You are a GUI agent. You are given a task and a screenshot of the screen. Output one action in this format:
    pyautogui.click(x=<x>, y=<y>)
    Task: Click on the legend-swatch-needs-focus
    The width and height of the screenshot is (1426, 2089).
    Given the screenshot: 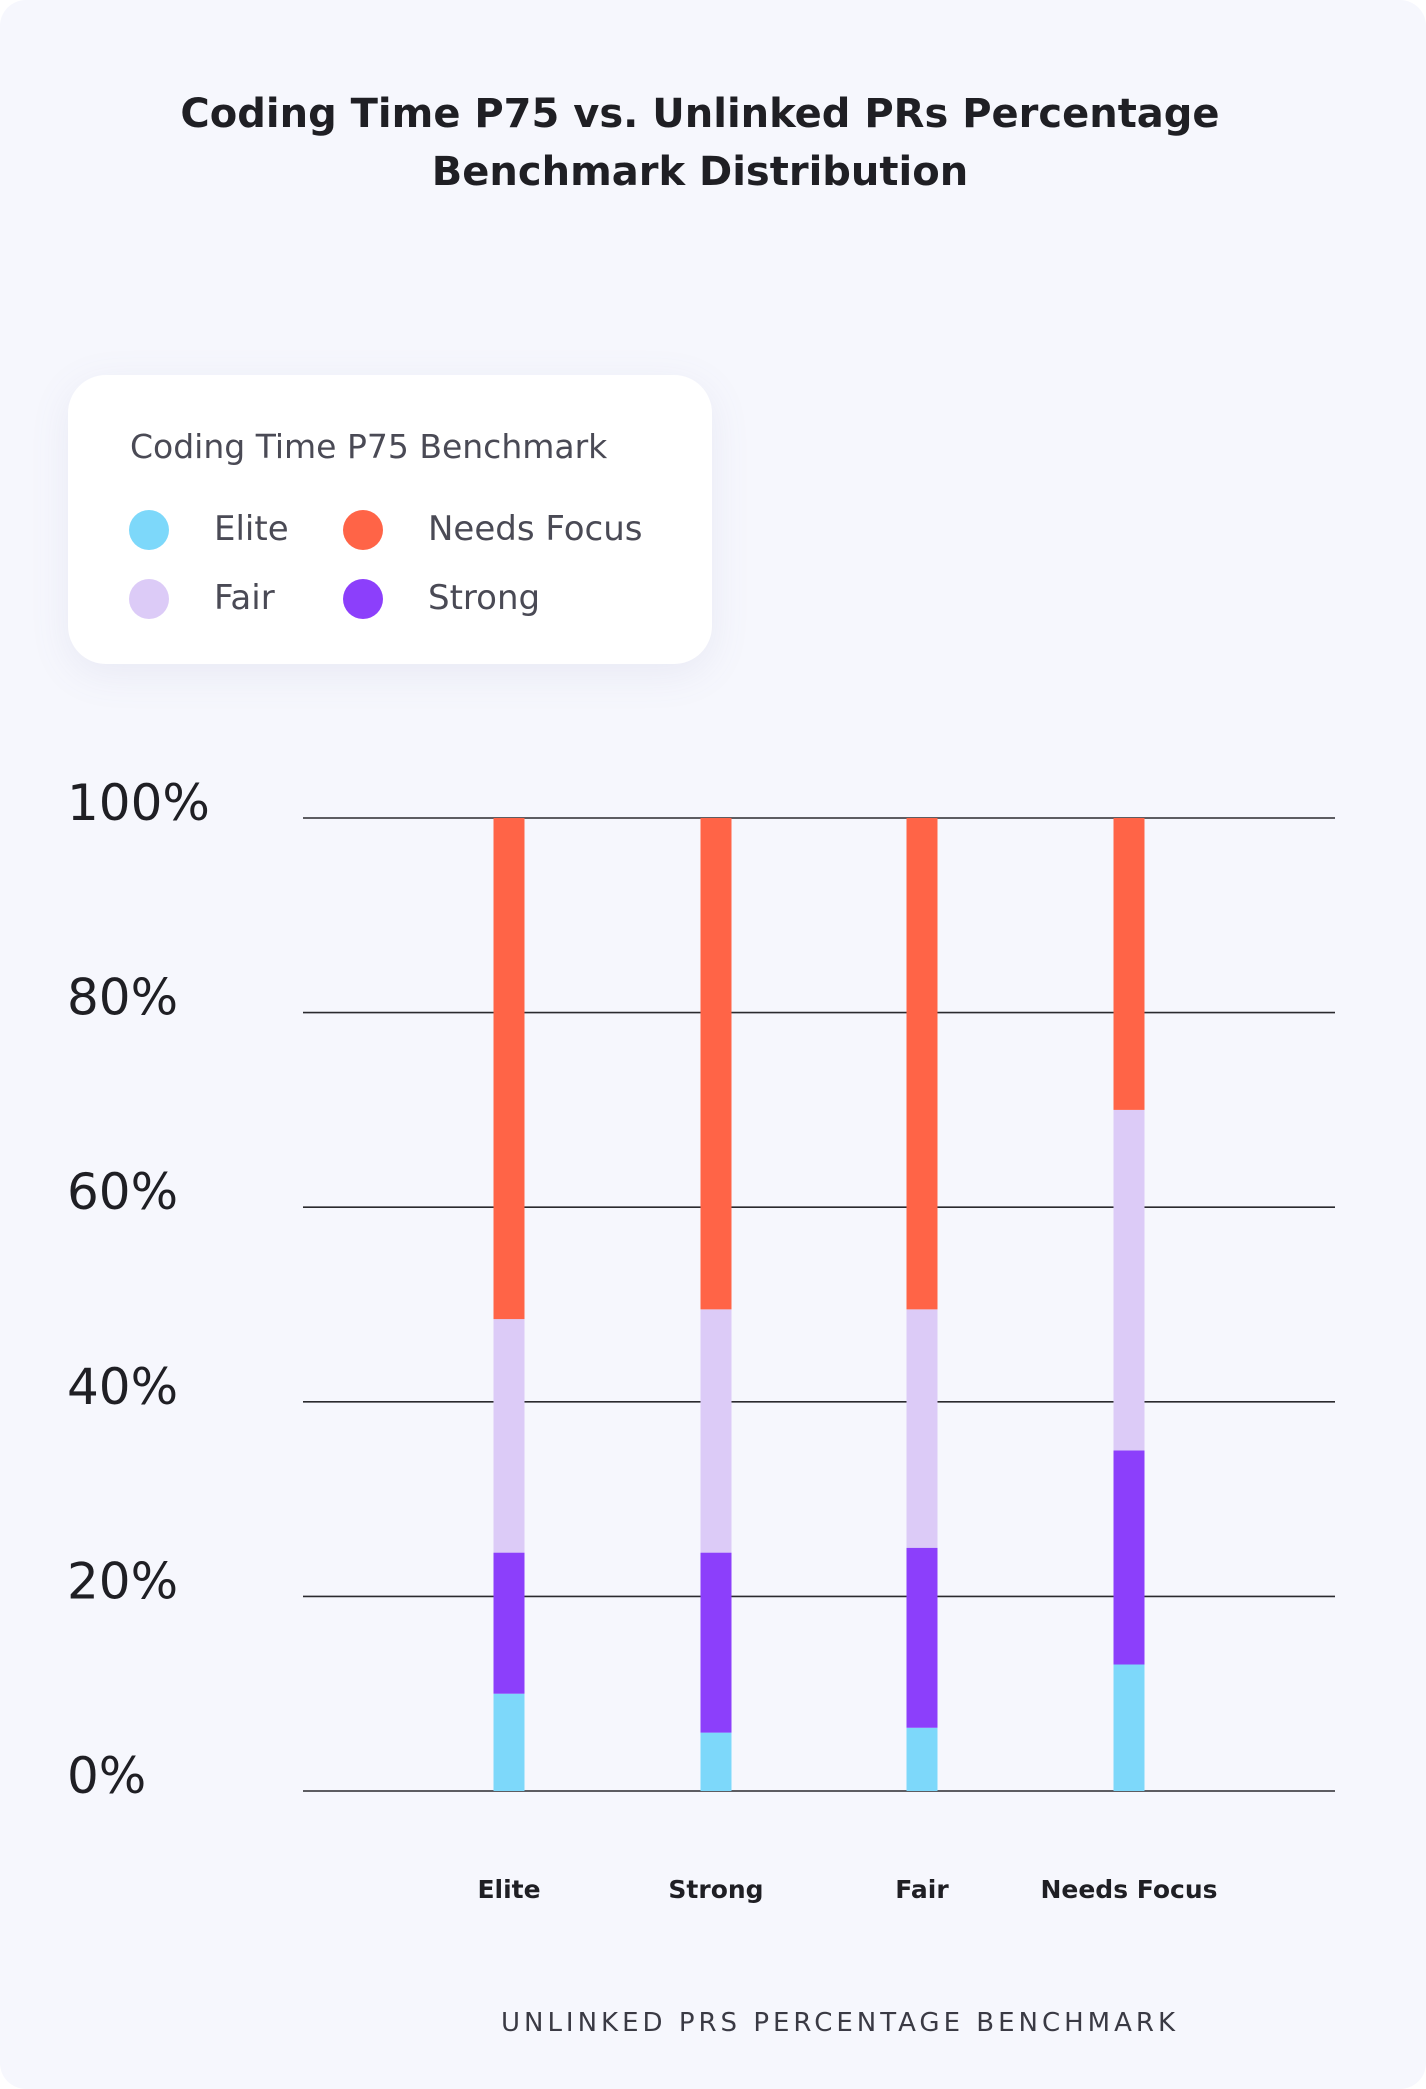 What is the action you would take?
    pyautogui.click(x=363, y=530)
    